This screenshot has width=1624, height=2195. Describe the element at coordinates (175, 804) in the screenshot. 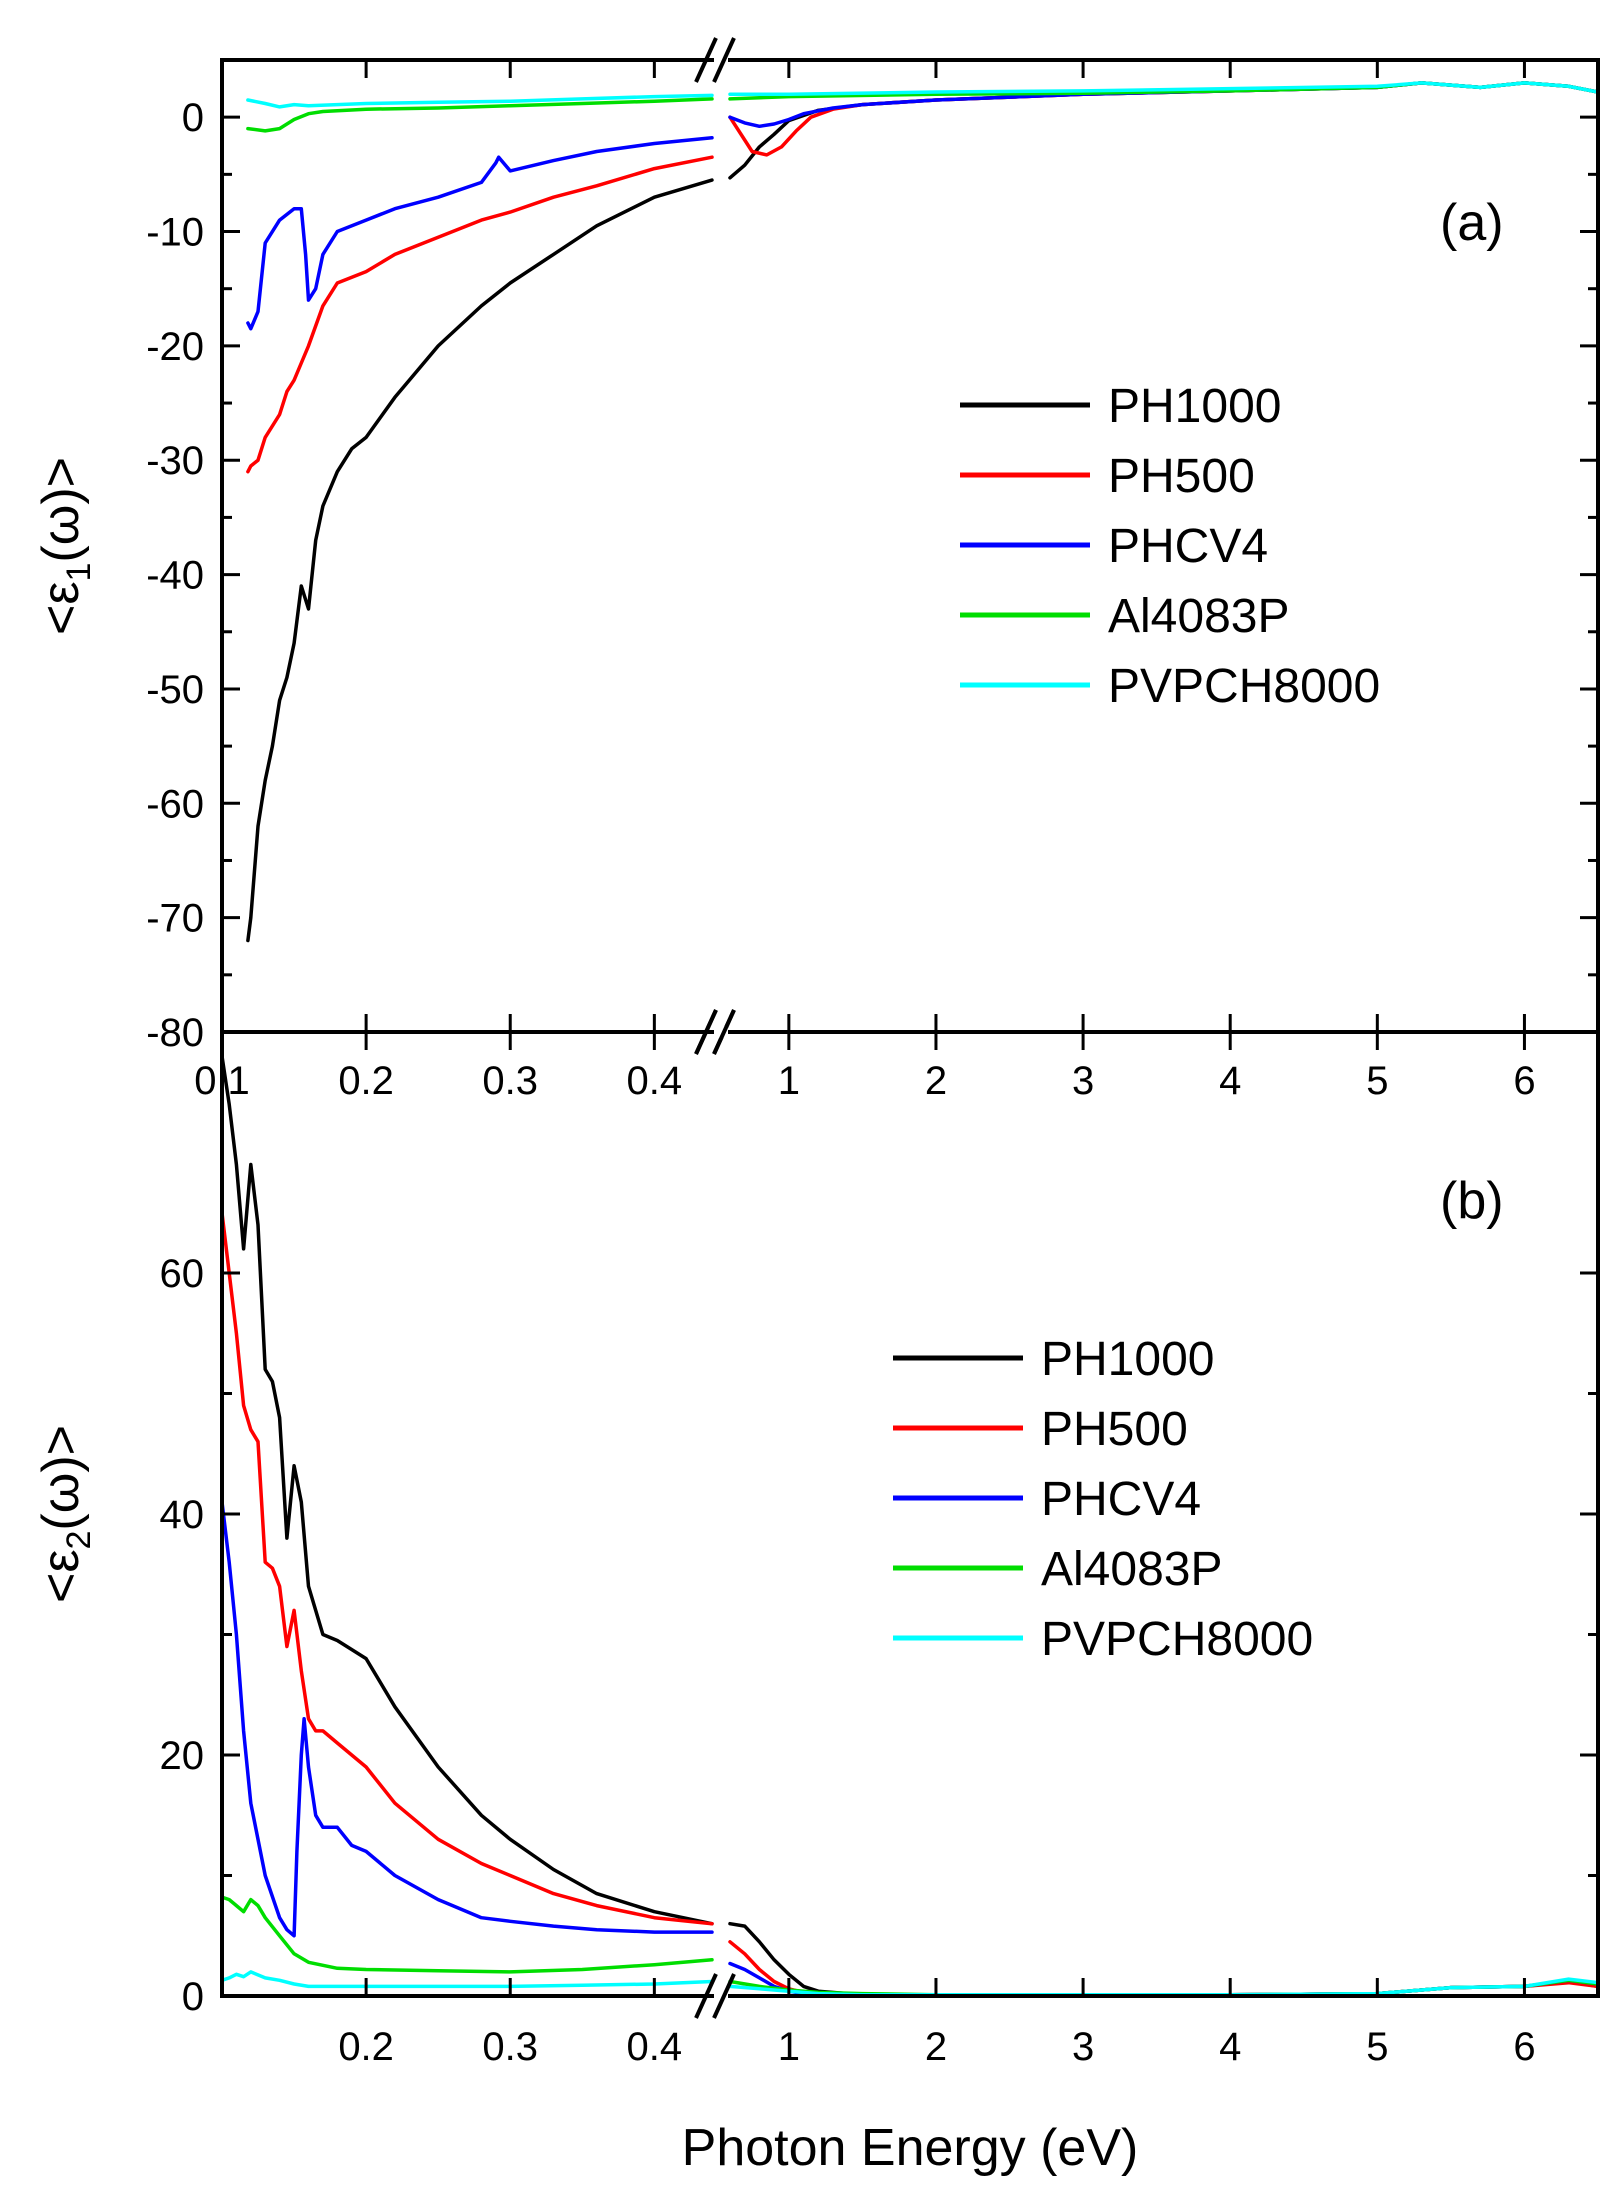

I see `y-tick-label: -60` at that location.